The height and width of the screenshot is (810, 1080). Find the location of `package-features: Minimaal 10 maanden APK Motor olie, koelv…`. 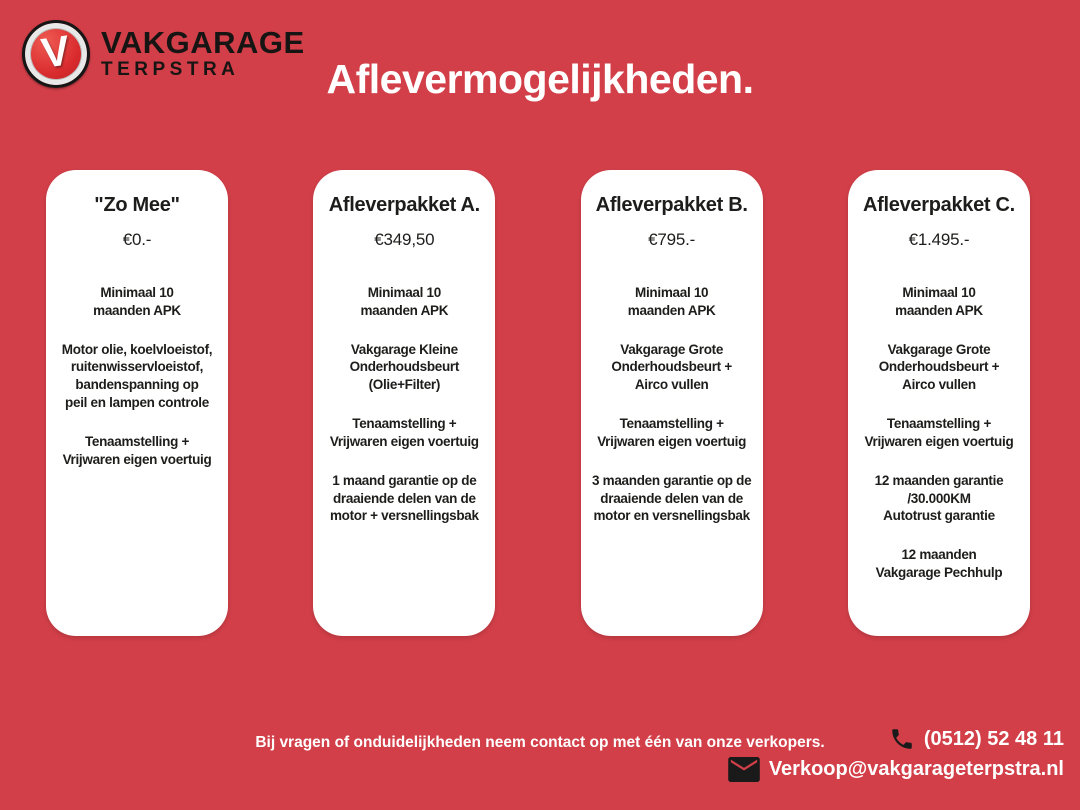

package-features: Minimaal 10 maanden APK Motor olie, koelv… is located at coordinates (137, 376).